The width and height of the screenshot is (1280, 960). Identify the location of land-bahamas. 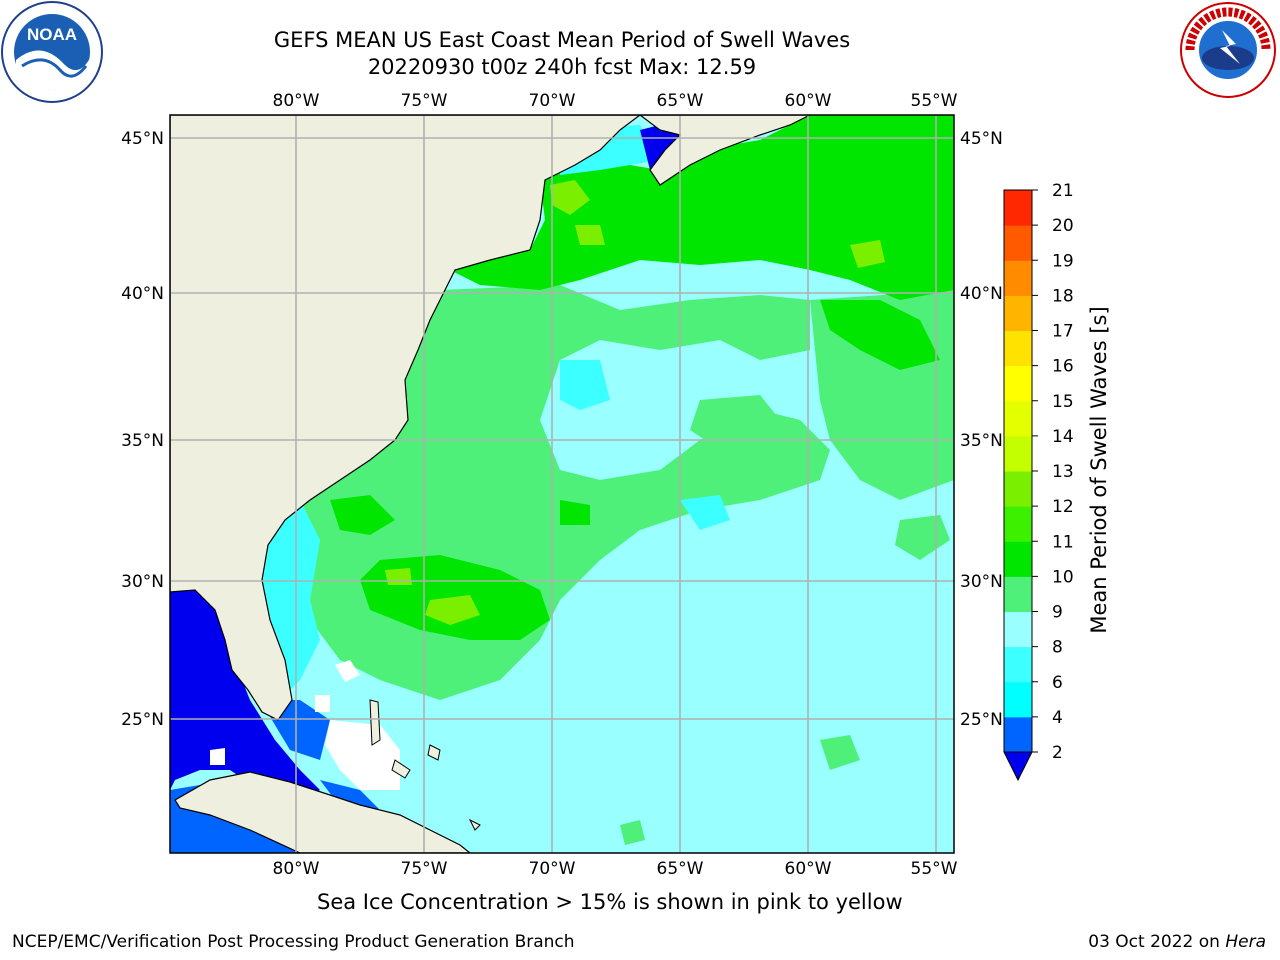
(425, 765).